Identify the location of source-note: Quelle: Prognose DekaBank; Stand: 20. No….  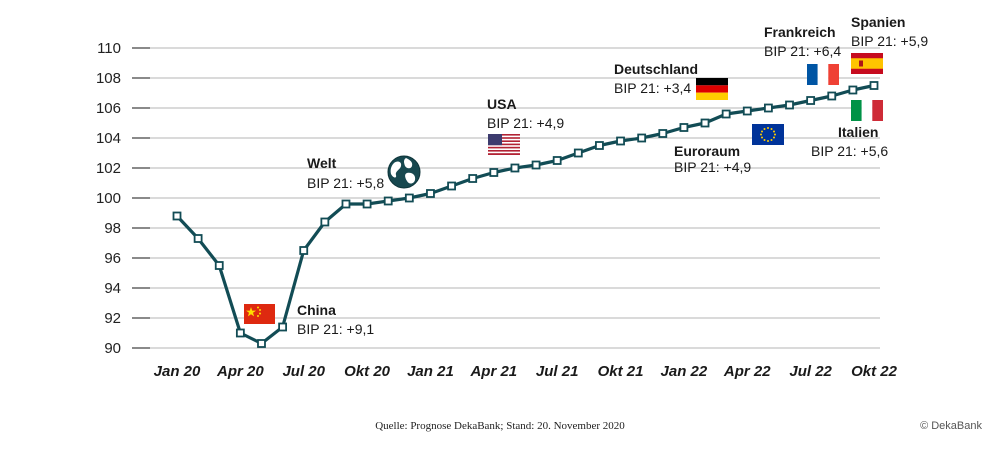
(500, 426).